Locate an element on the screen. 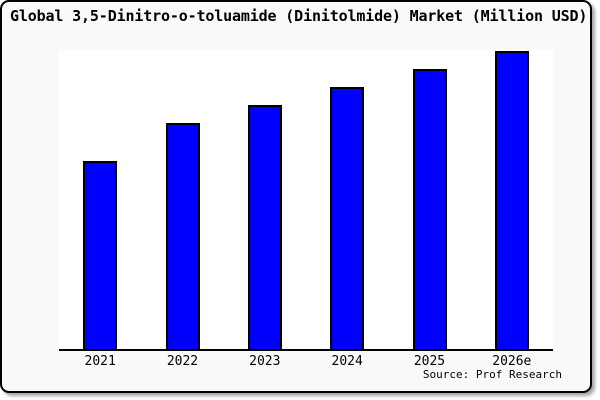 The width and height of the screenshot is (600, 400). source-attribution: Source: Prof Research is located at coordinates (492, 374).